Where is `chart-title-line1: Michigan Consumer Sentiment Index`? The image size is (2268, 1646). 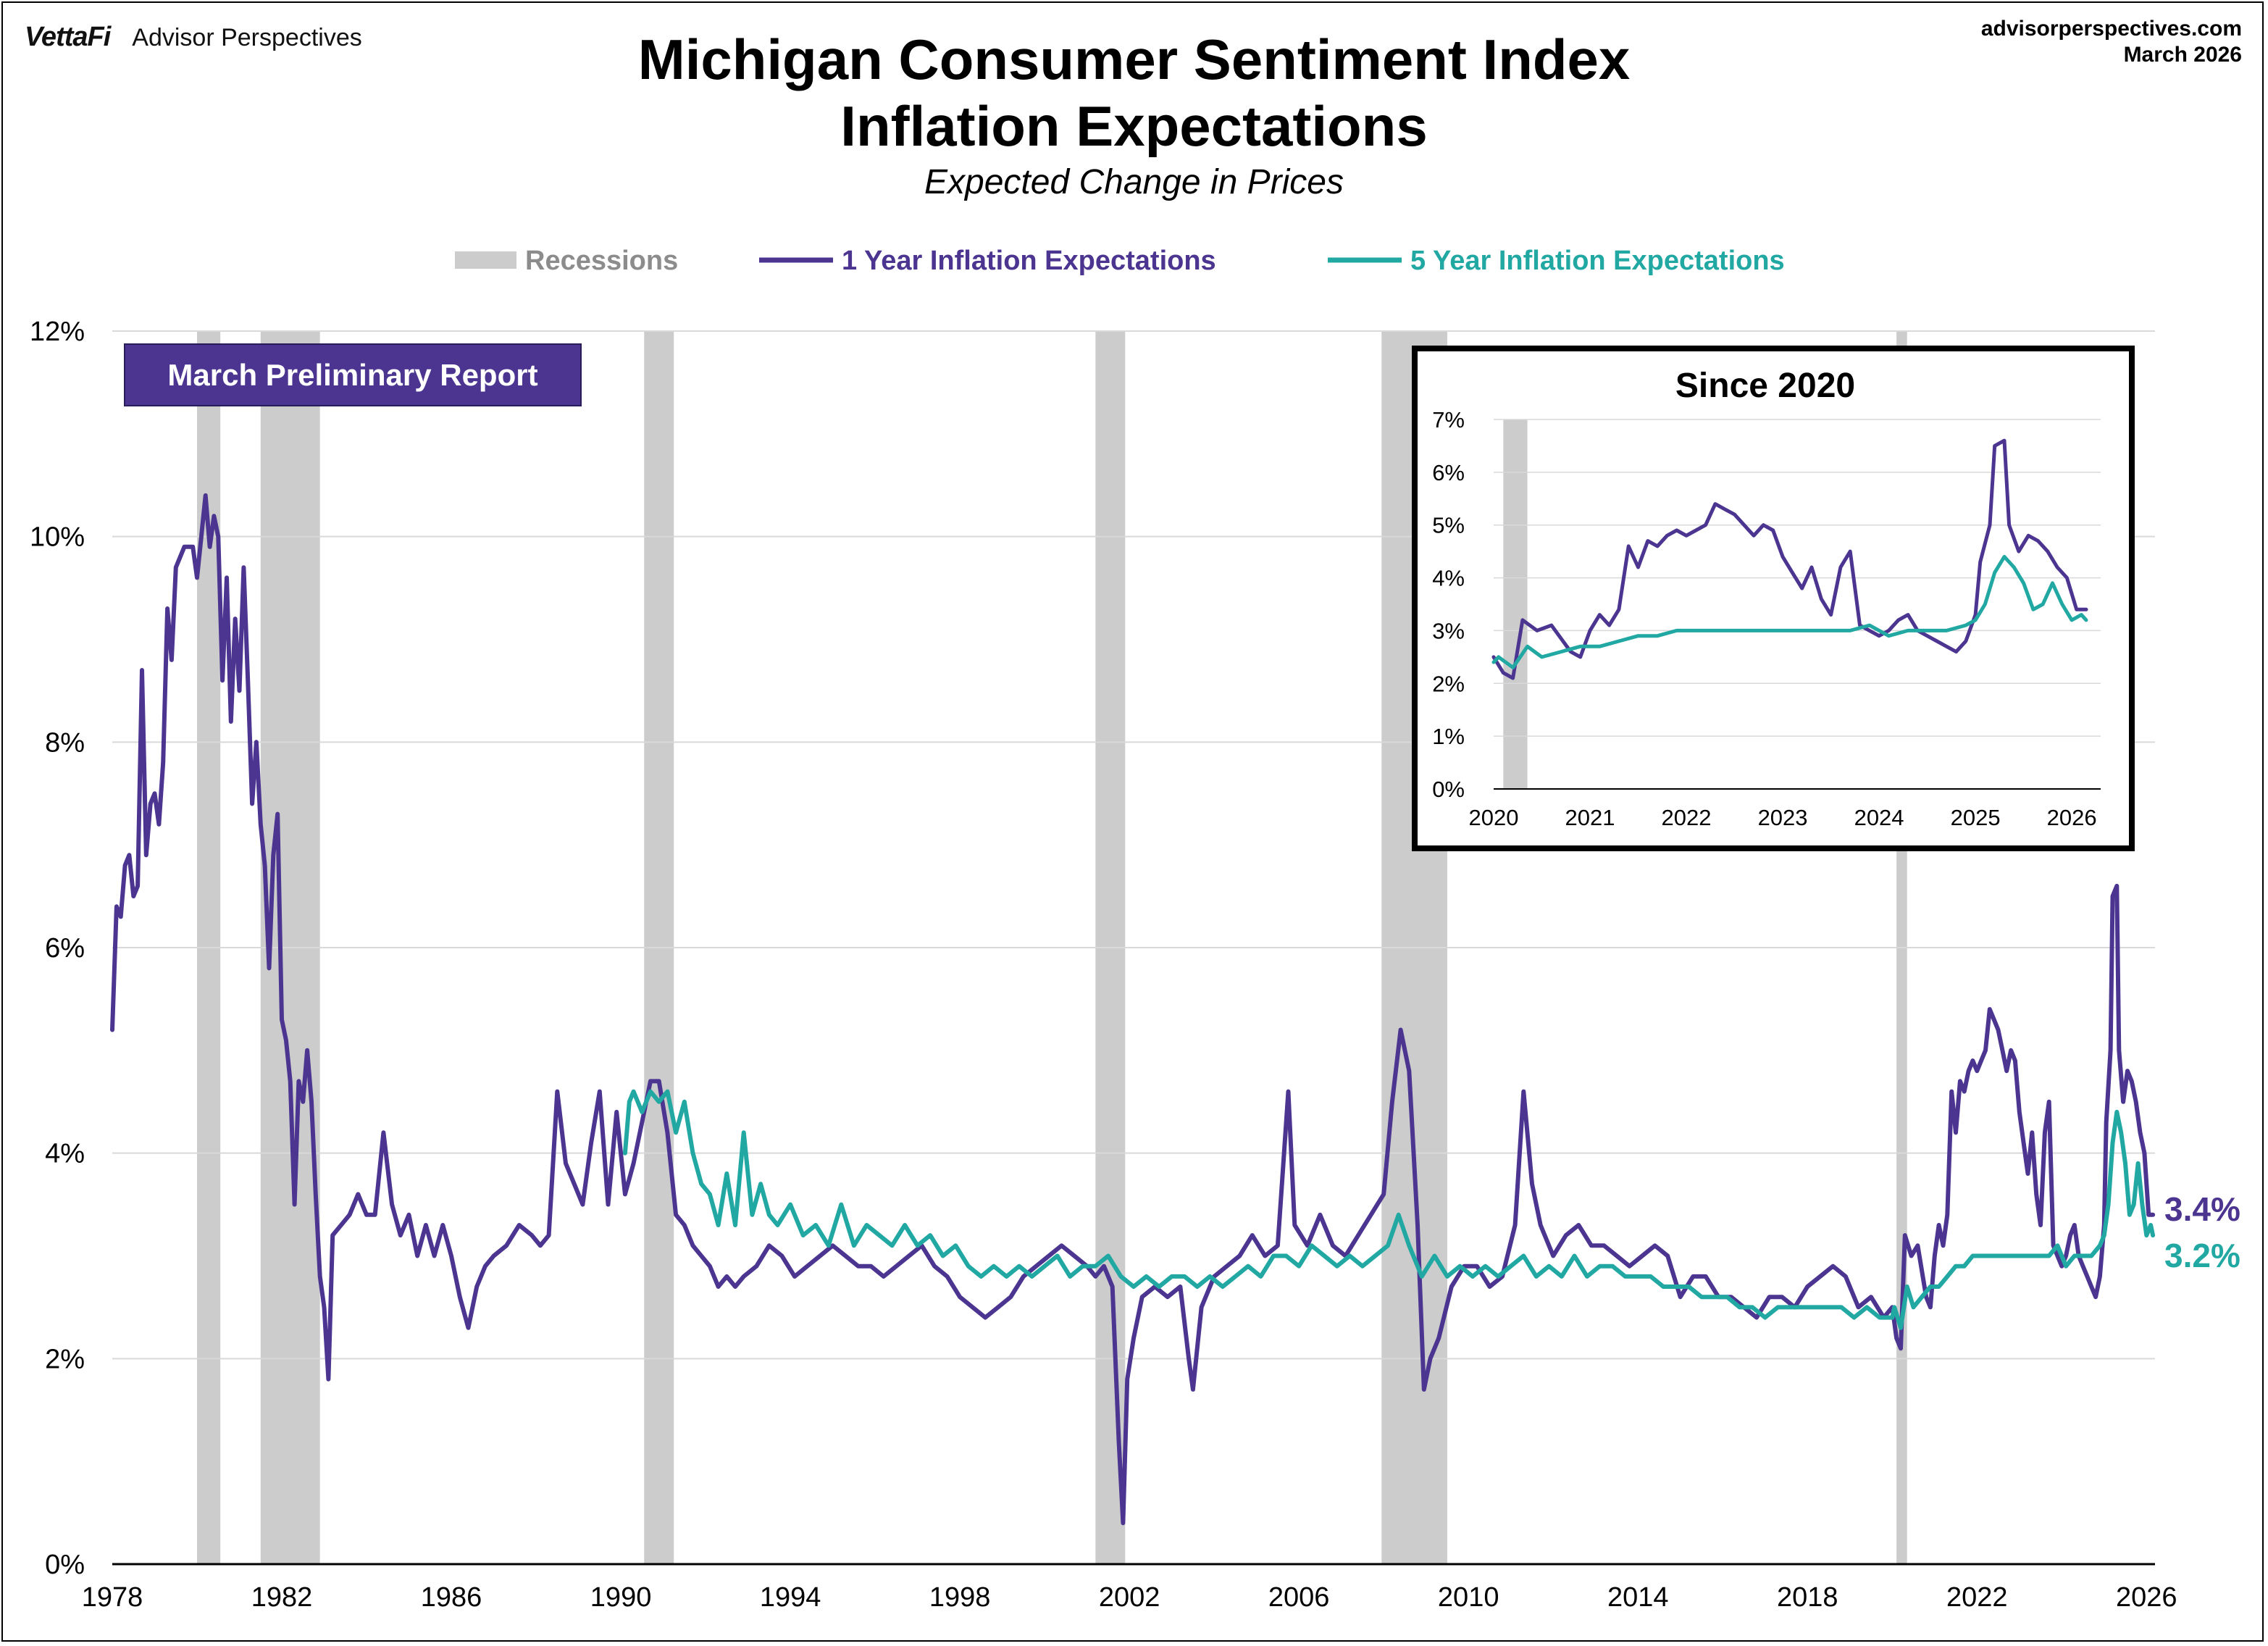
chart-title-line1: Michigan Consumer Sentiment Index is located at coordinates (1134, 59).